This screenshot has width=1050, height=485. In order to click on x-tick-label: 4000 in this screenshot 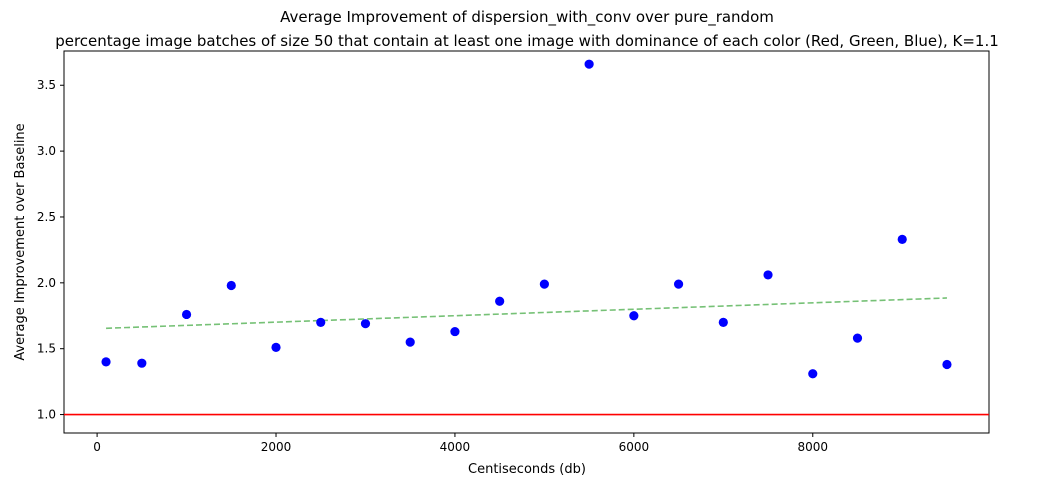, I will do `click(455, 447)`.